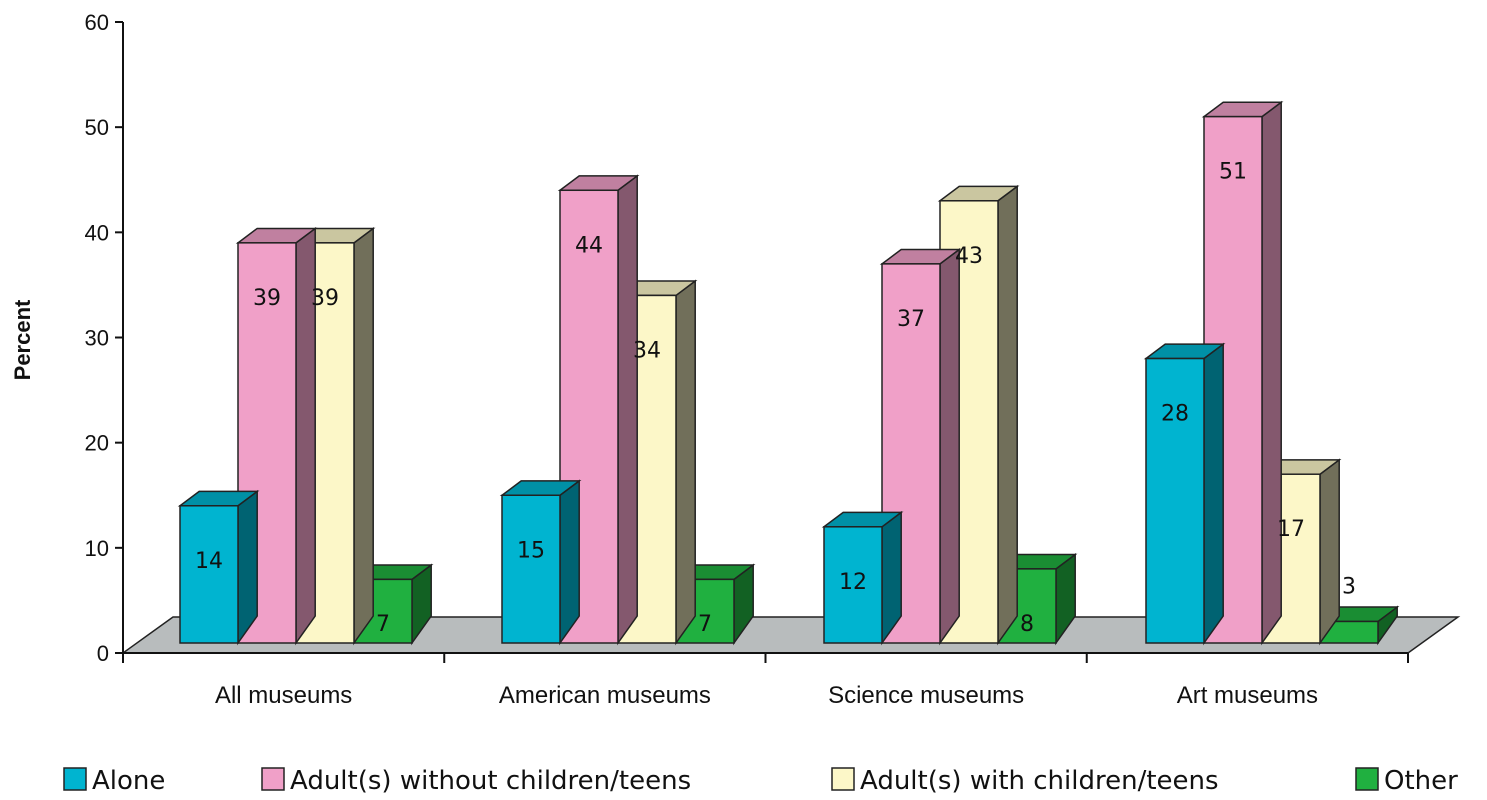 This screenshot has height=800, width=1487. Describe the element at coordinates (97, 338) in the screenshot. I see `y-tick-label-3: 30` at that location.